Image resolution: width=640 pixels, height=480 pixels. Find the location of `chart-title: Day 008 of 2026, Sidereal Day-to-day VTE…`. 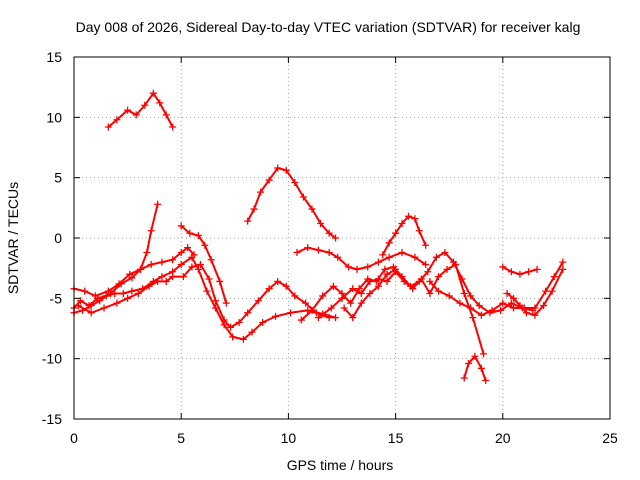

chart-title: Day 008 of 2026, Sidereal Day-to-day VTE… is located at coordinates (328, 27).